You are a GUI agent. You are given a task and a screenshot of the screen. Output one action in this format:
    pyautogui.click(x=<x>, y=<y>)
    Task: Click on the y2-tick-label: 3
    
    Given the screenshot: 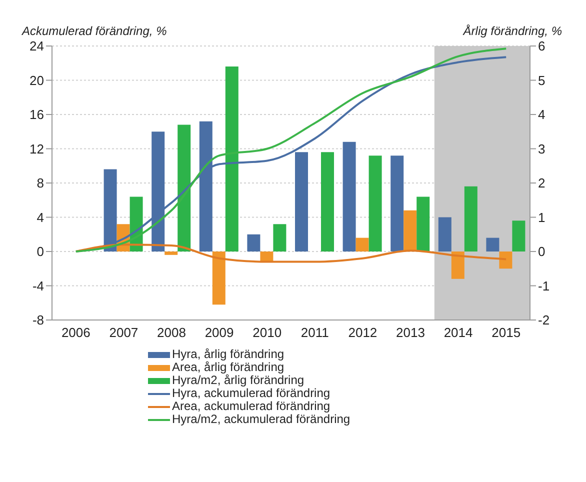 What is the action you would take?
    pyautogui.click(x=542, y=148)
    